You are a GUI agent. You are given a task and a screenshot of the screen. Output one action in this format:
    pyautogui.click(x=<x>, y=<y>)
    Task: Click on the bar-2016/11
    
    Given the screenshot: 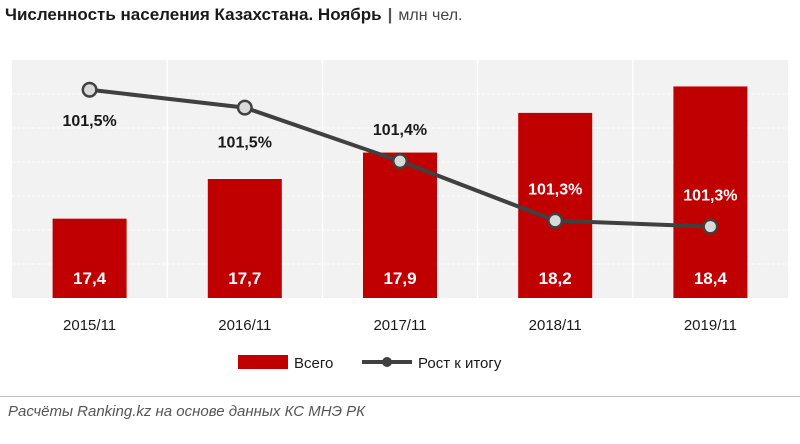 What is the action you would take?
    pyautogui.click(x=244, y=238)
    